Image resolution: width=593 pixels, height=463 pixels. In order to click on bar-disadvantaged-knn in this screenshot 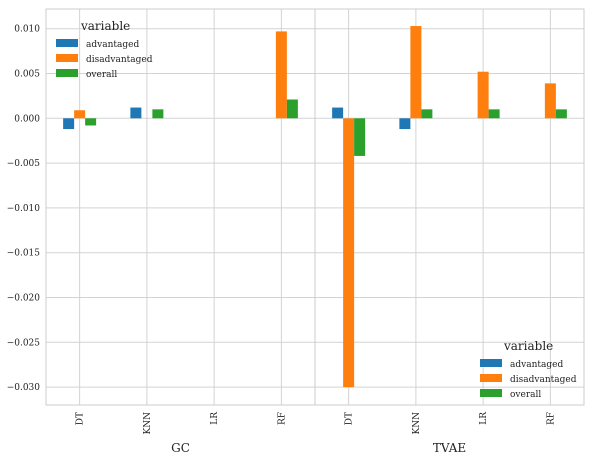, I will do `click(416, 72)`.